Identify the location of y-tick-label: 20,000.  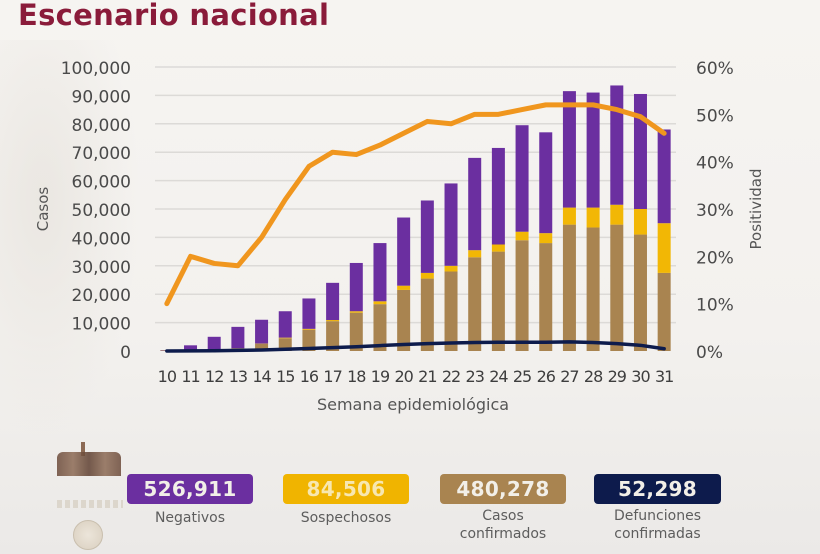
(101, 296).